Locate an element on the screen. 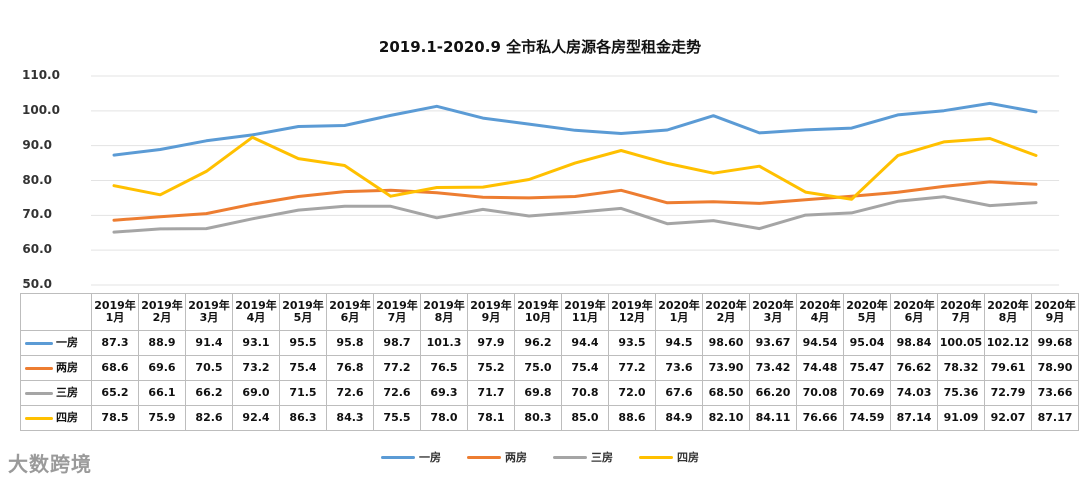  data-value-cell: 73.90 is located at coordinates (726, 368).